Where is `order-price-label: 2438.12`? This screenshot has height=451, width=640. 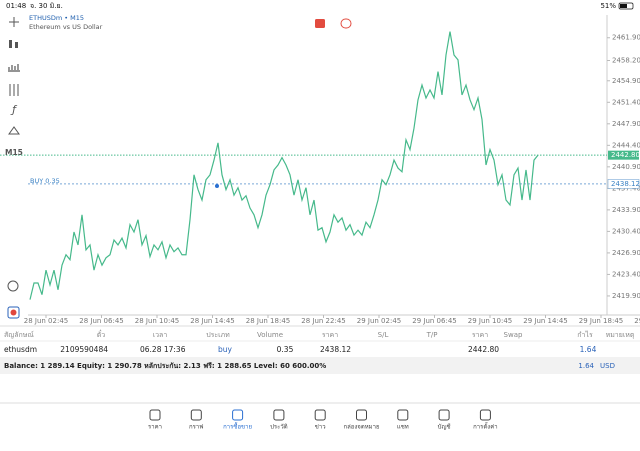 order-price-label: 2438.12 is located at coordinates (625, 184).